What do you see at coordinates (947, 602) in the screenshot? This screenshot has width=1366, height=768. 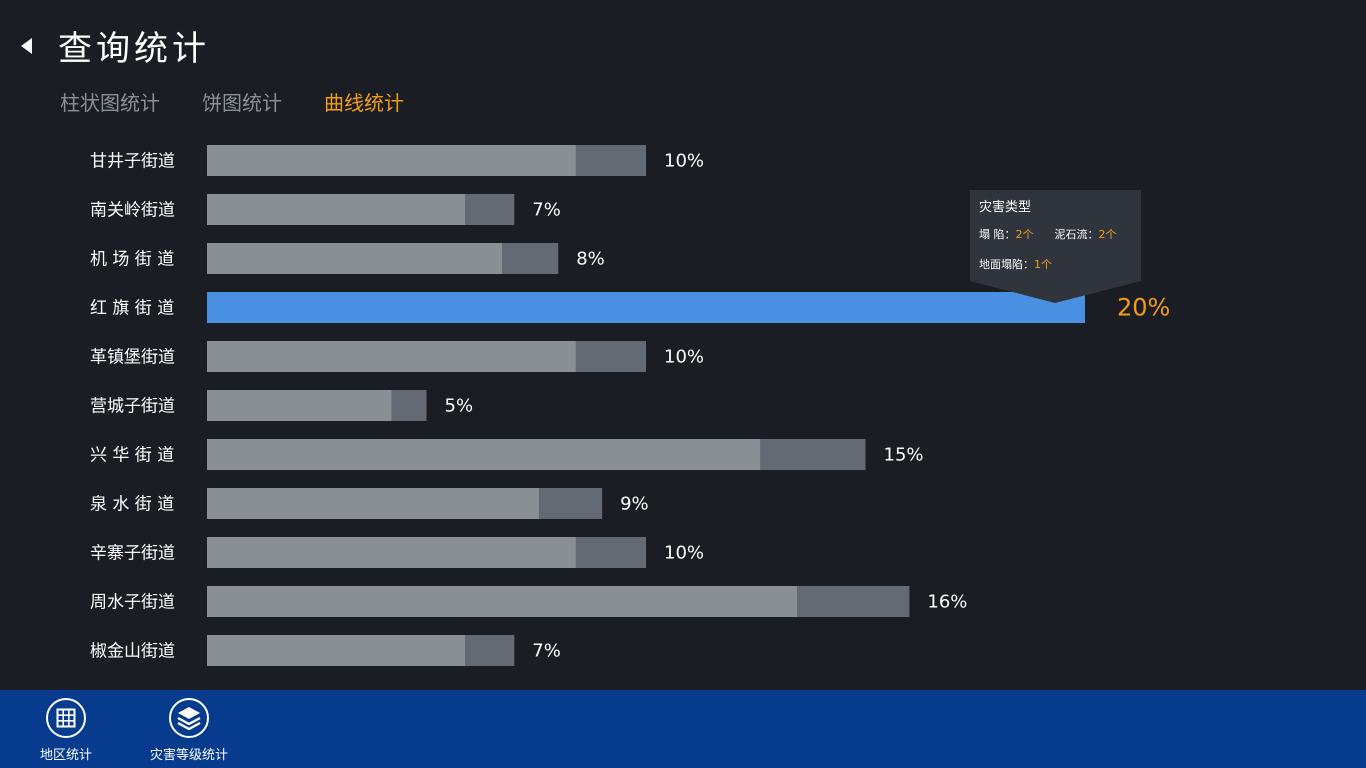 I see `value-label: 16%` at bounding box center [947, 602].